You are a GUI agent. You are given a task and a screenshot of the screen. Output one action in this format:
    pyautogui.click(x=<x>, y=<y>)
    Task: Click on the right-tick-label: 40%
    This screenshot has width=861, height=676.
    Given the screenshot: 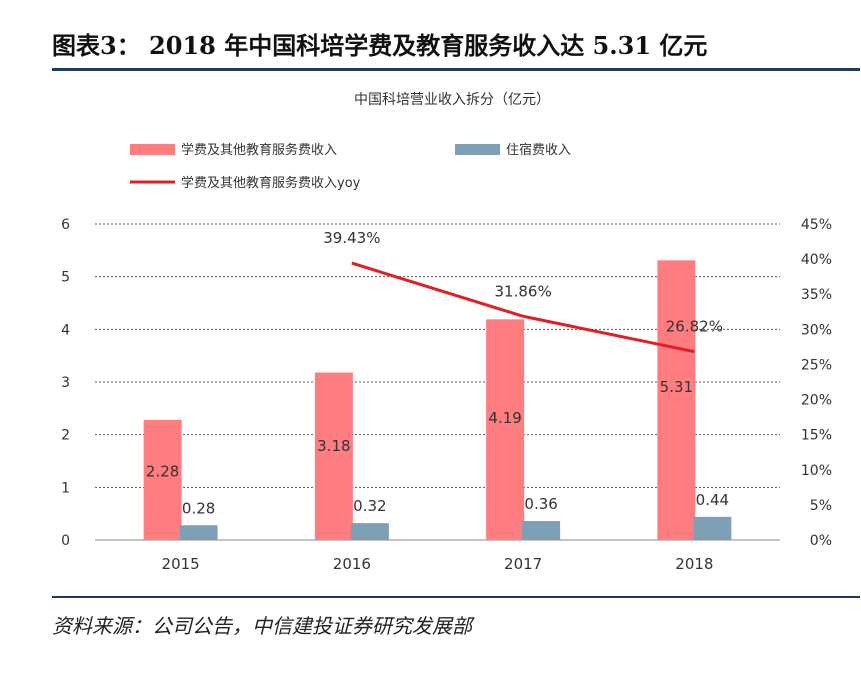 What is the action you would take?
    pyautogui.click(x=816, y=260)
    